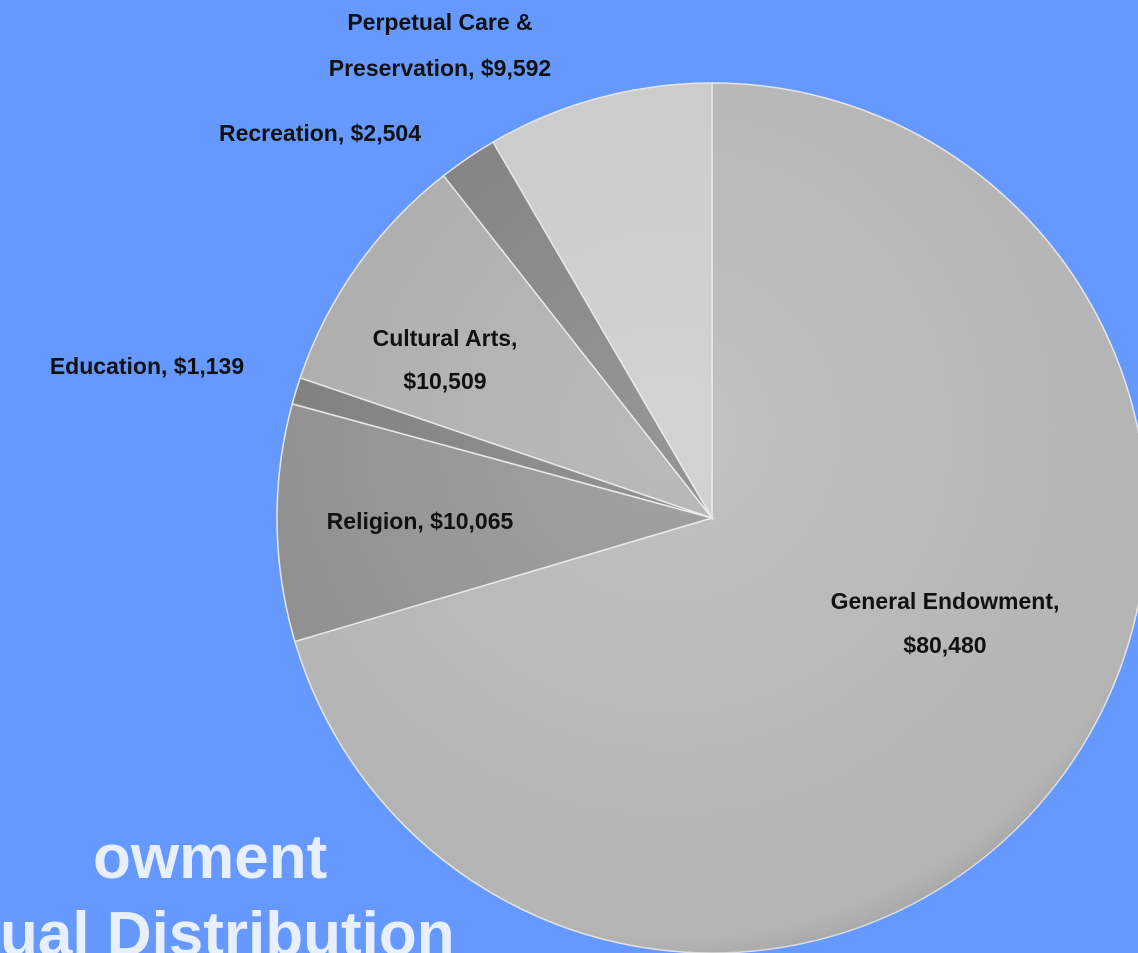 Image resolution: width=1138 pixels, height=953 pixels. Describe the element at coordinates (439, 22) in the screenshot. I see `data-label: Perpetual Care &` at that location.